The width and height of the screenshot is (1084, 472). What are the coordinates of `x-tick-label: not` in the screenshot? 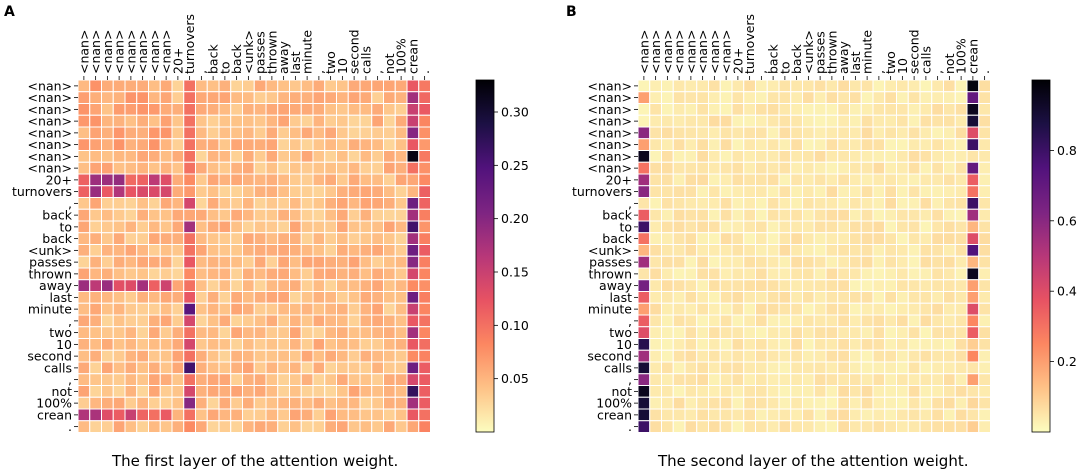 It's located at (949, 63).